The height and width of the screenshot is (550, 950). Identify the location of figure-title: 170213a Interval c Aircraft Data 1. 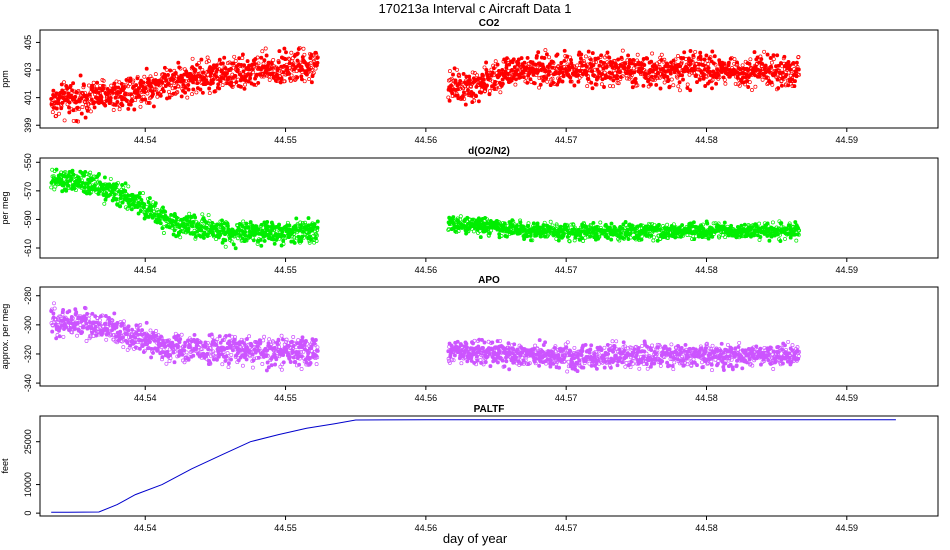
(475, 8).